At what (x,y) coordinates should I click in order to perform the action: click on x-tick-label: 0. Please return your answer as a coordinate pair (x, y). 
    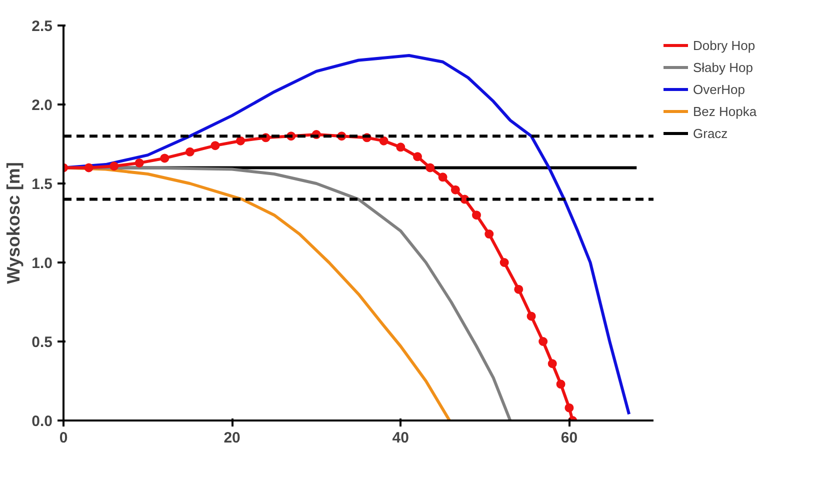
    Looking at the image, I should click on (63, 438).